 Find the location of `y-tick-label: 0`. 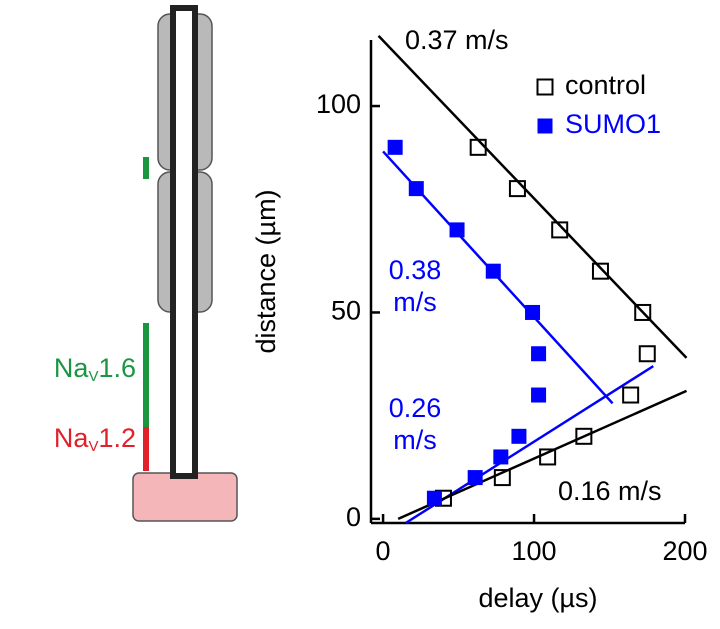

y-tick-label: 0 is located at coordinates (353, 517).